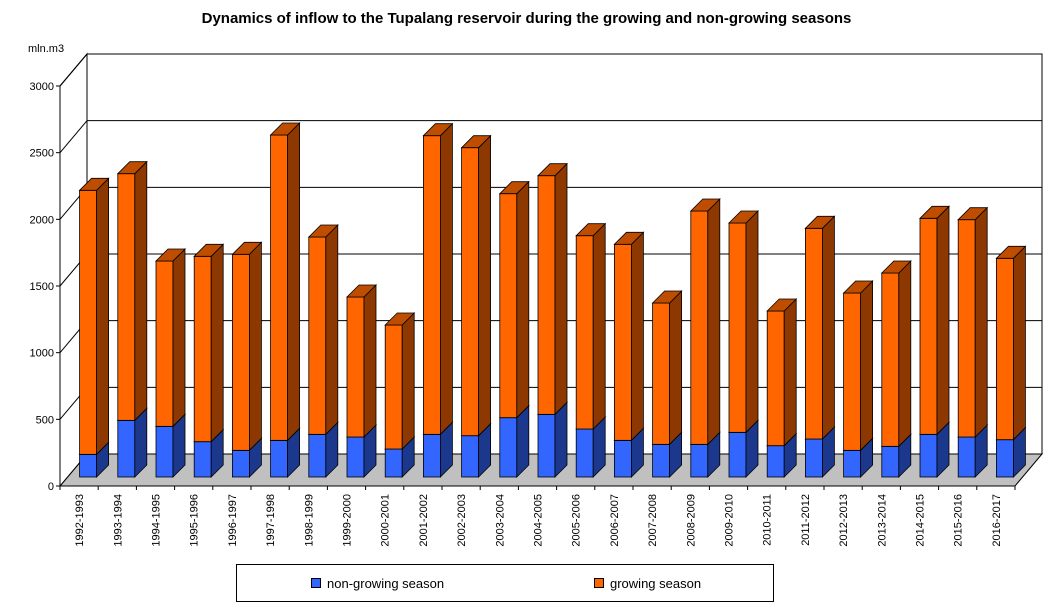 The width and height of the screenshot is (1053, 608). What do you see at coordinates (316, 583) in the screenshot?
I see `legend-swatch-non-growing` at bounding box center [316, 583].